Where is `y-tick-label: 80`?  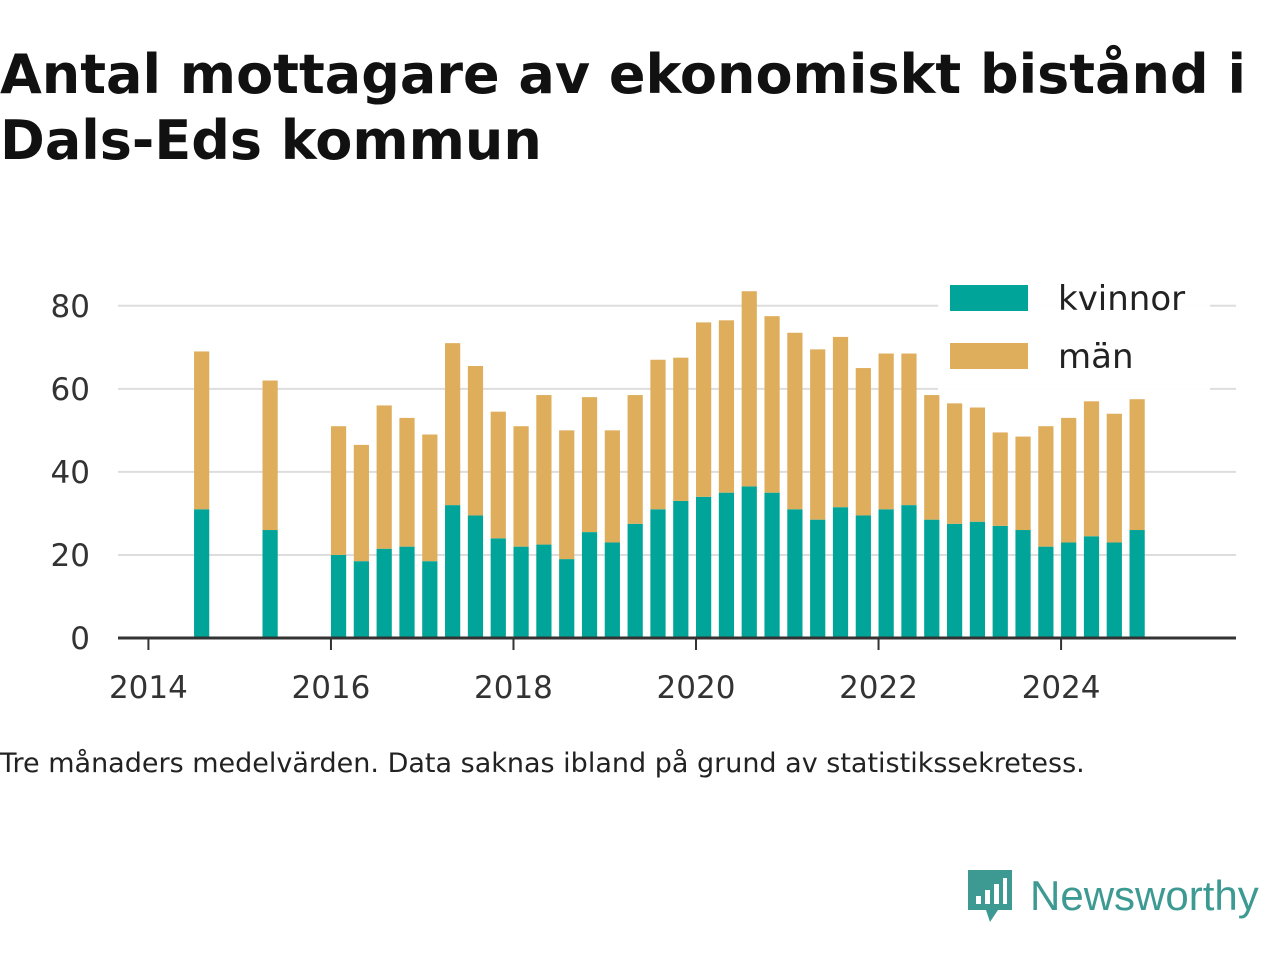 y-tick-label: 80 is located at coordinates (70, 307).